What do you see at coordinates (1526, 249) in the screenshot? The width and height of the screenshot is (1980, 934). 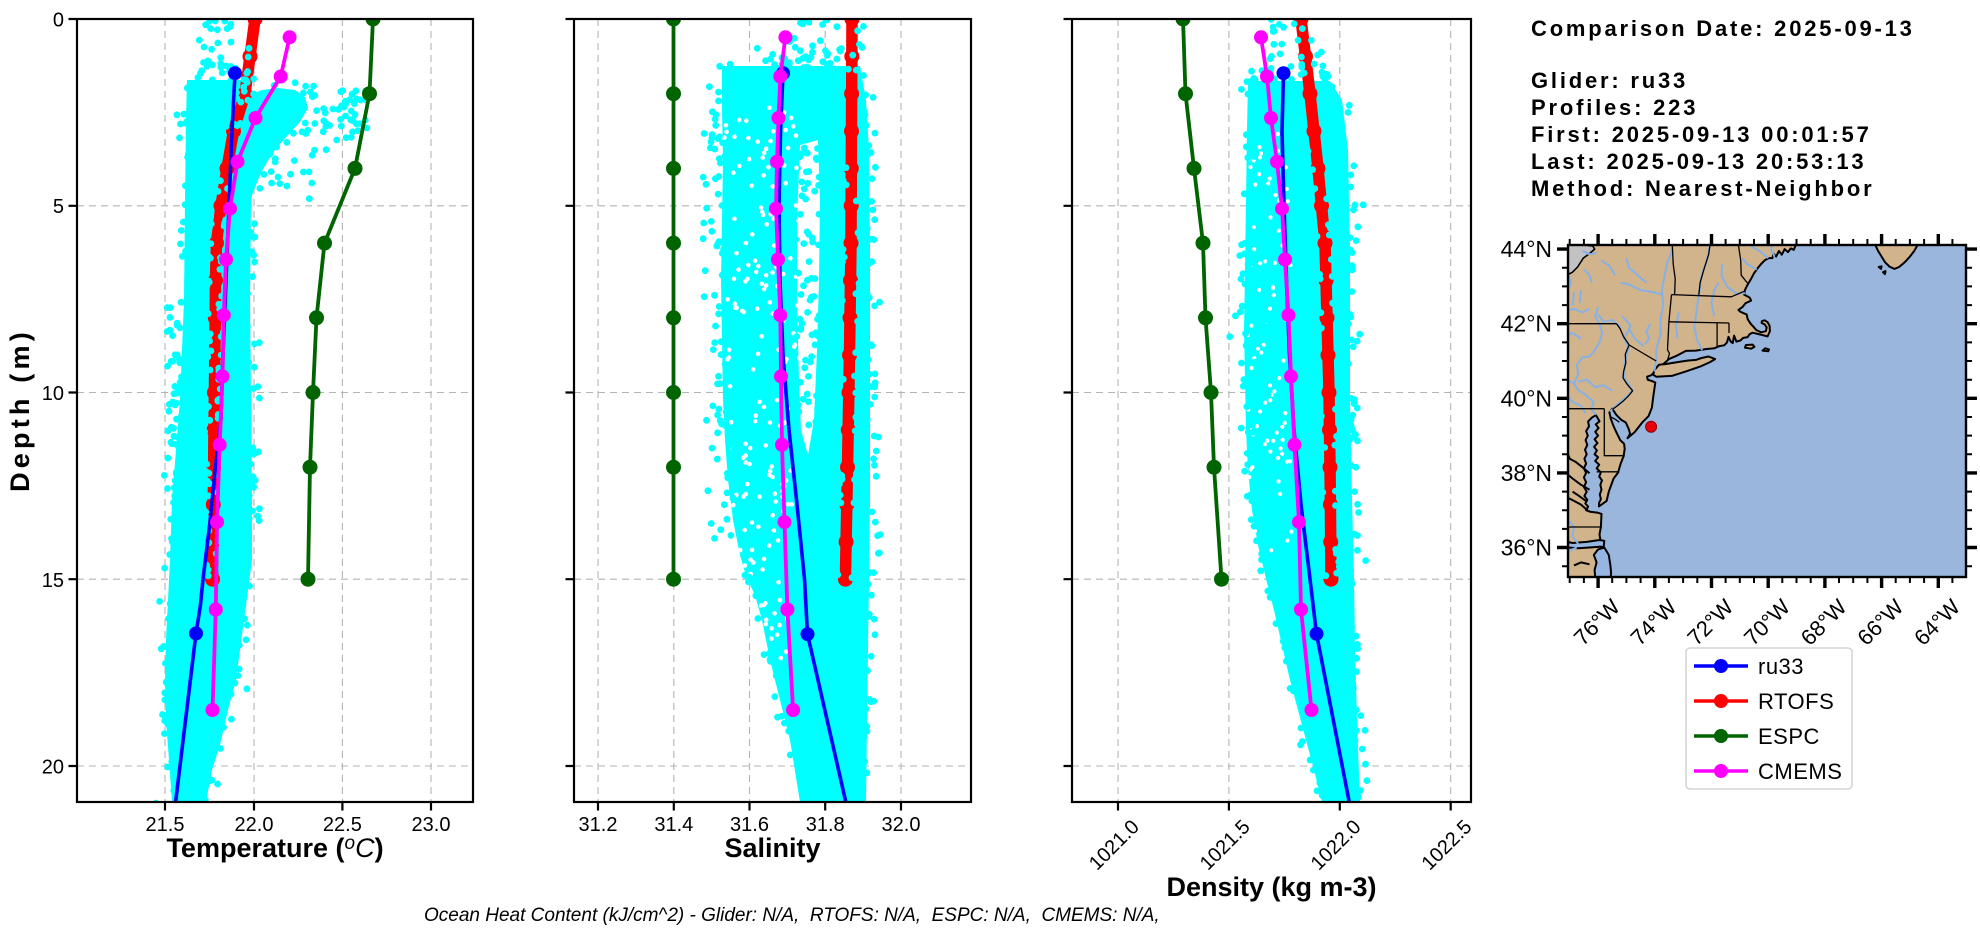 I see `svg-text: 44°N` at bounding box center [1526, 249].